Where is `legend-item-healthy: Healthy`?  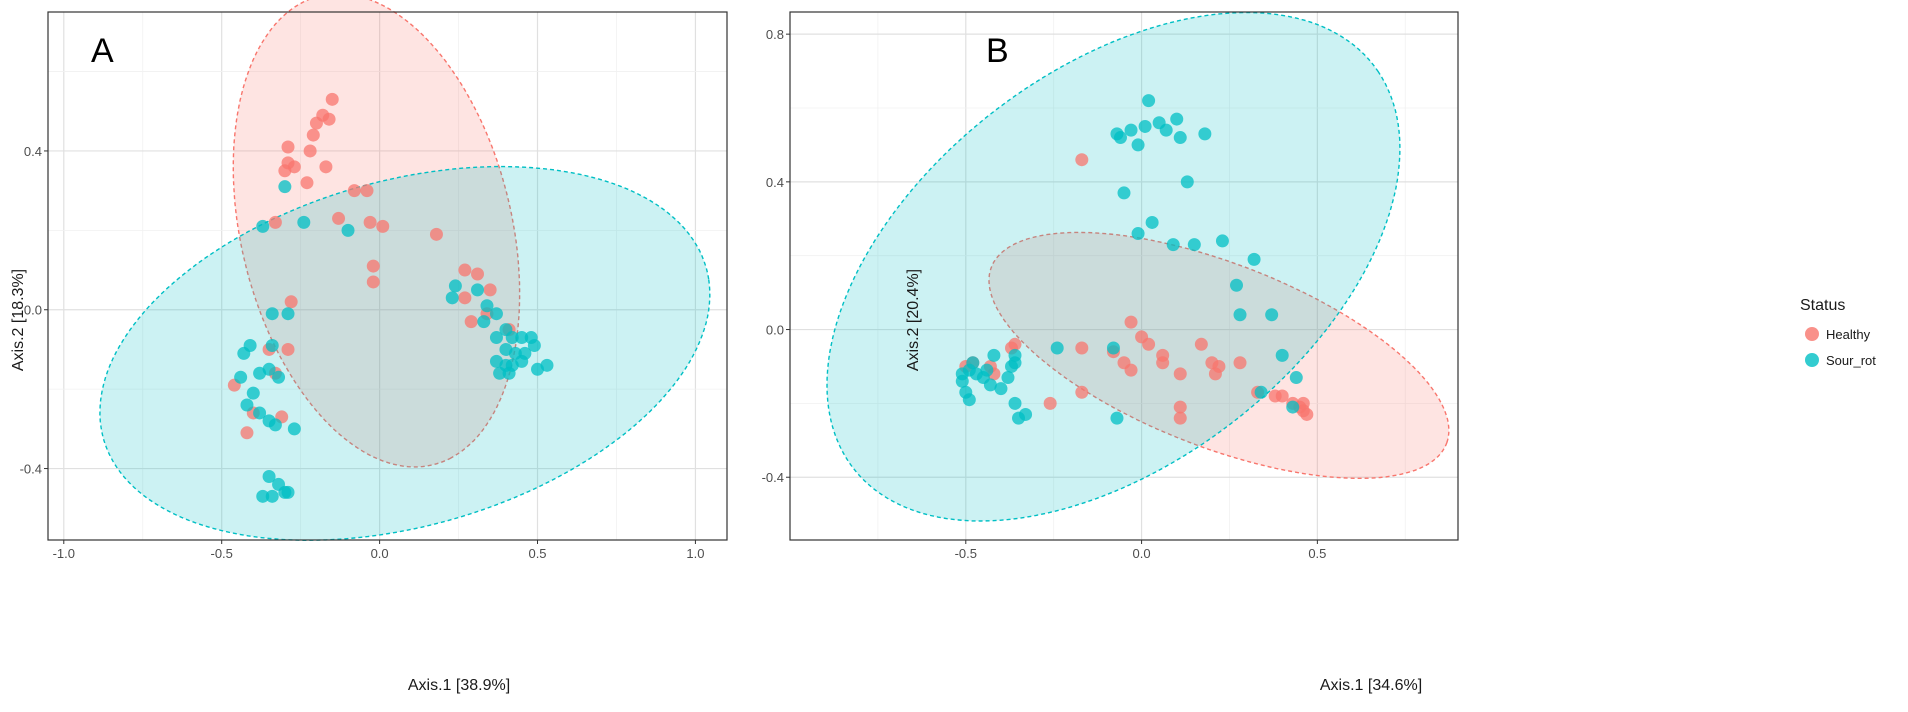 legend-item-healthy: Healthy is located at coordinates (1838, 334).